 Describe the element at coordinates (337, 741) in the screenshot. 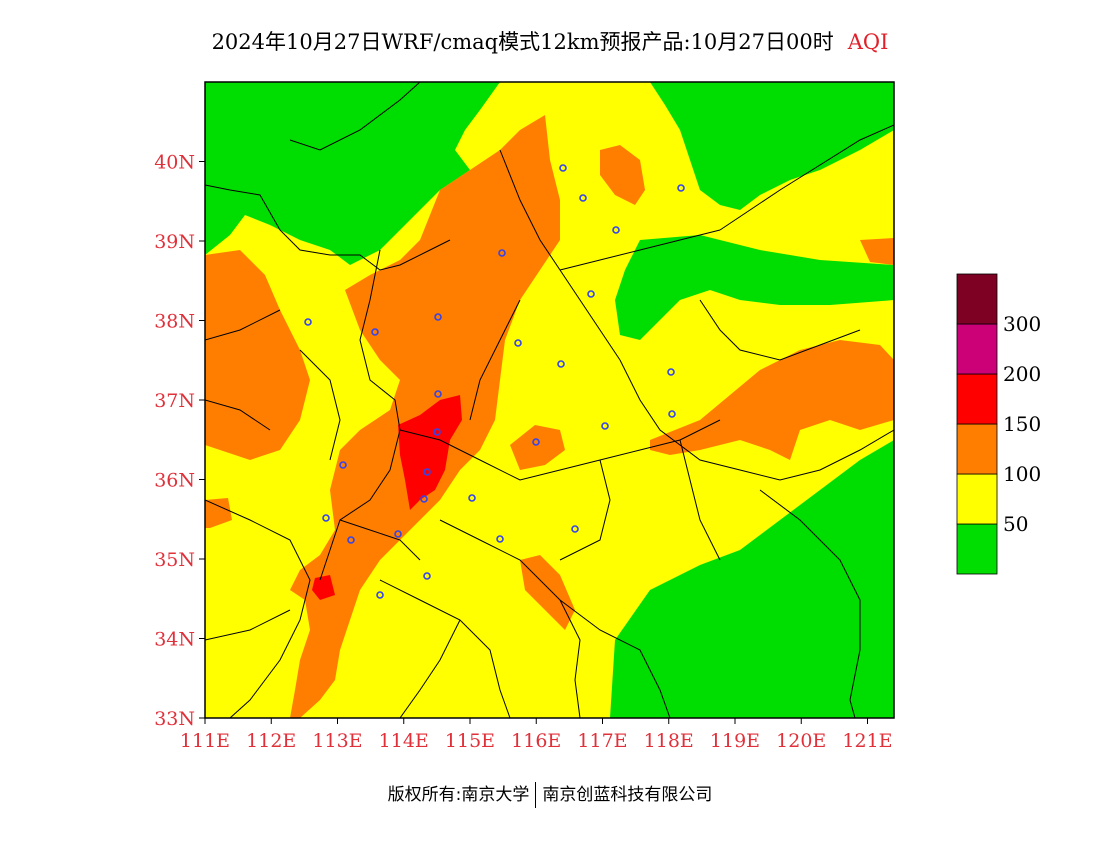

I see `lon-tick-label: 113E` at that location.